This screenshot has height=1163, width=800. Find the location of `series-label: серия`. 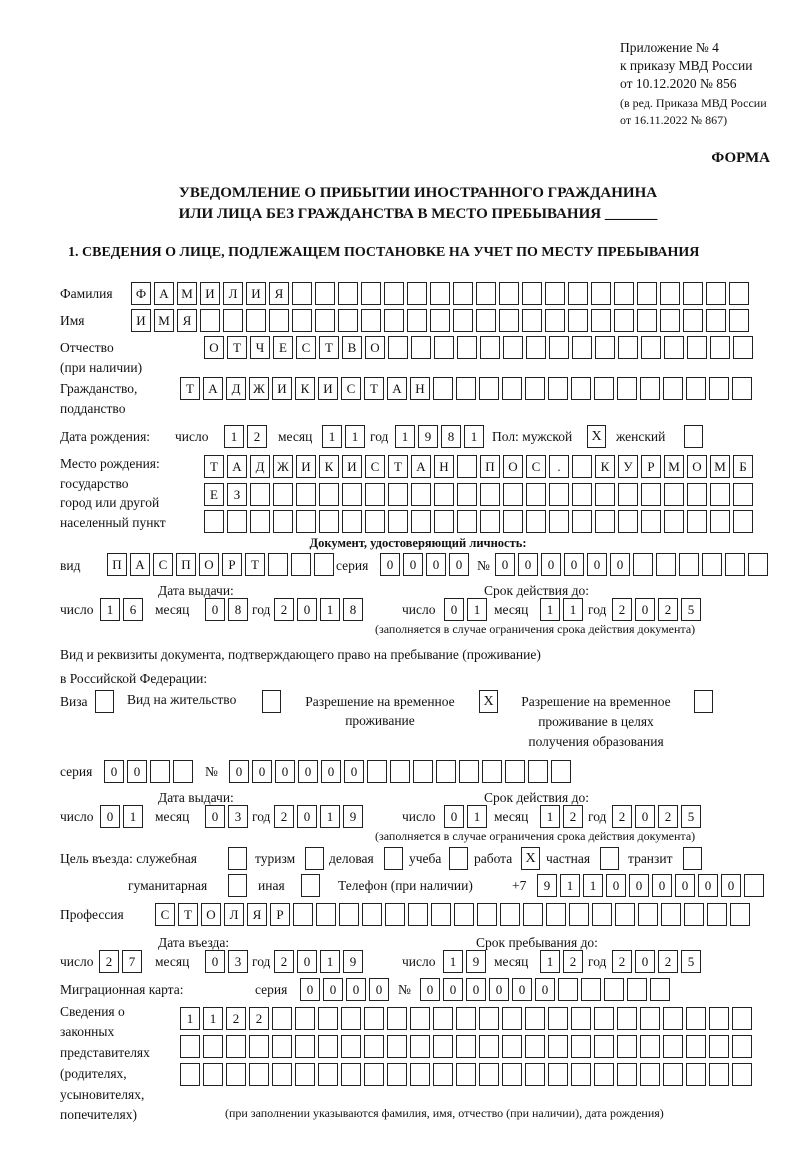

series-label: серия is located at coordinates (76, 771).